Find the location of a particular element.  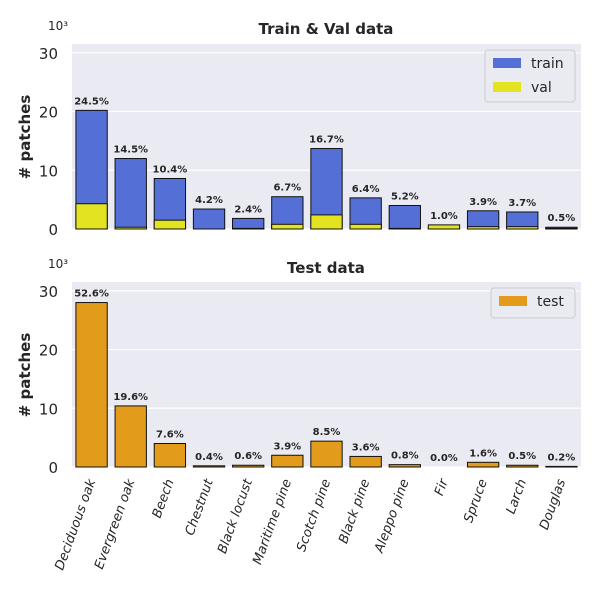

bottom-data-label: 3.6% is located at coordinates (366, 447).